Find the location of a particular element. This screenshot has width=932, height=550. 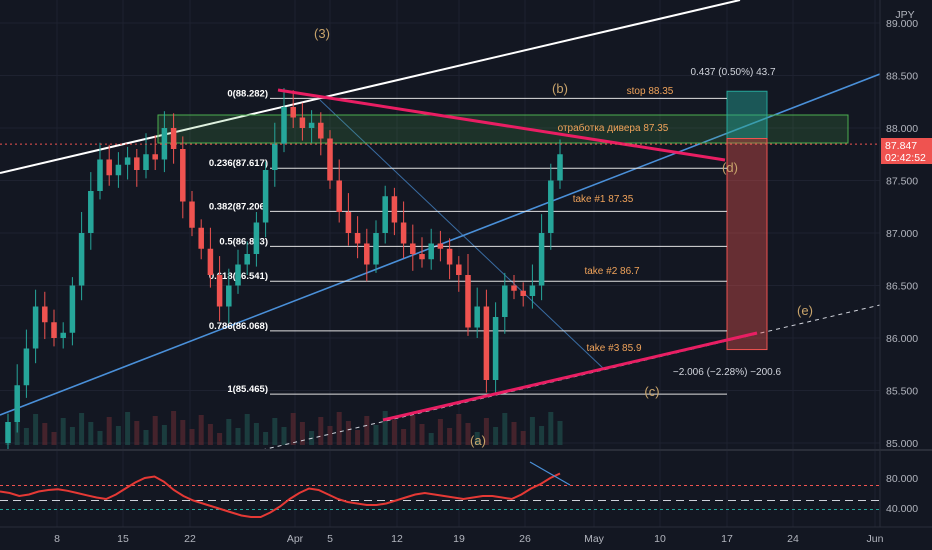

price-tick-label: 85.500 is located at coordinates (902, 392).